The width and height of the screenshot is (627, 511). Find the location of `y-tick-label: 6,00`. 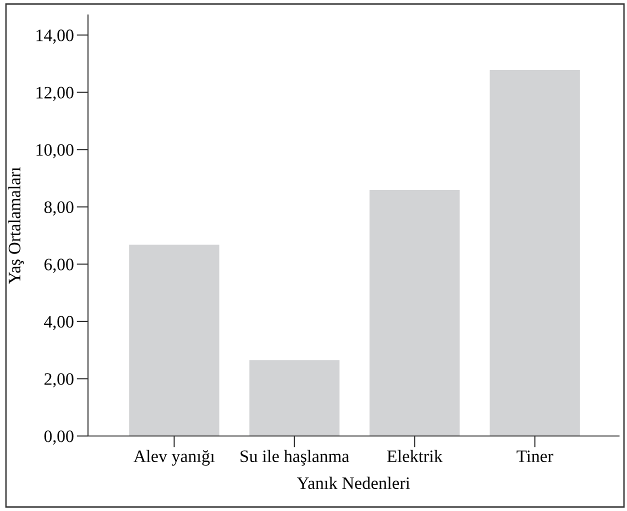

y-tick-label: 6,00 is located at coordinates (59, 265).